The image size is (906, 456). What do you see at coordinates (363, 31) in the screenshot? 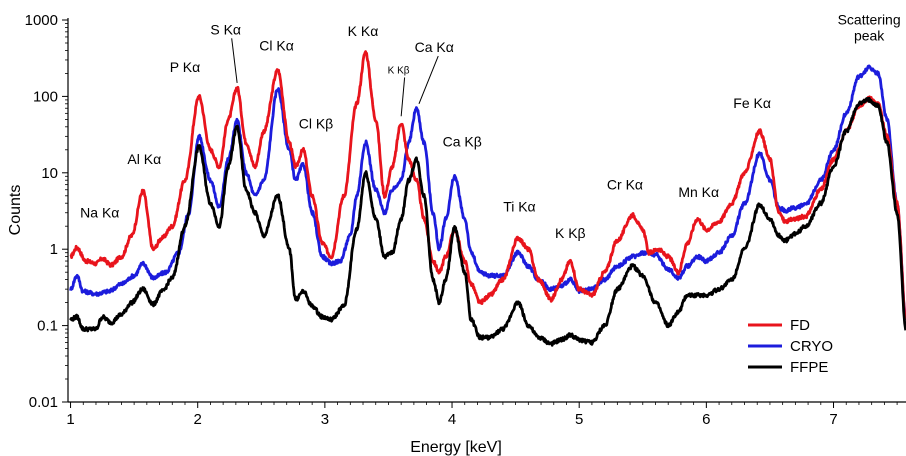
I see `peak-label: K Kα` at bounding box center [363, 31].